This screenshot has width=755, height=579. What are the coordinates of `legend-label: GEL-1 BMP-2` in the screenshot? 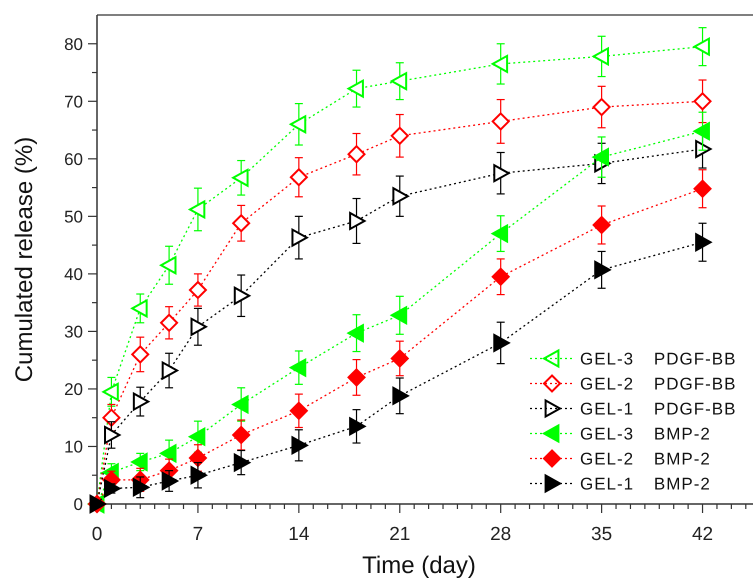 It's located at (645, 484).